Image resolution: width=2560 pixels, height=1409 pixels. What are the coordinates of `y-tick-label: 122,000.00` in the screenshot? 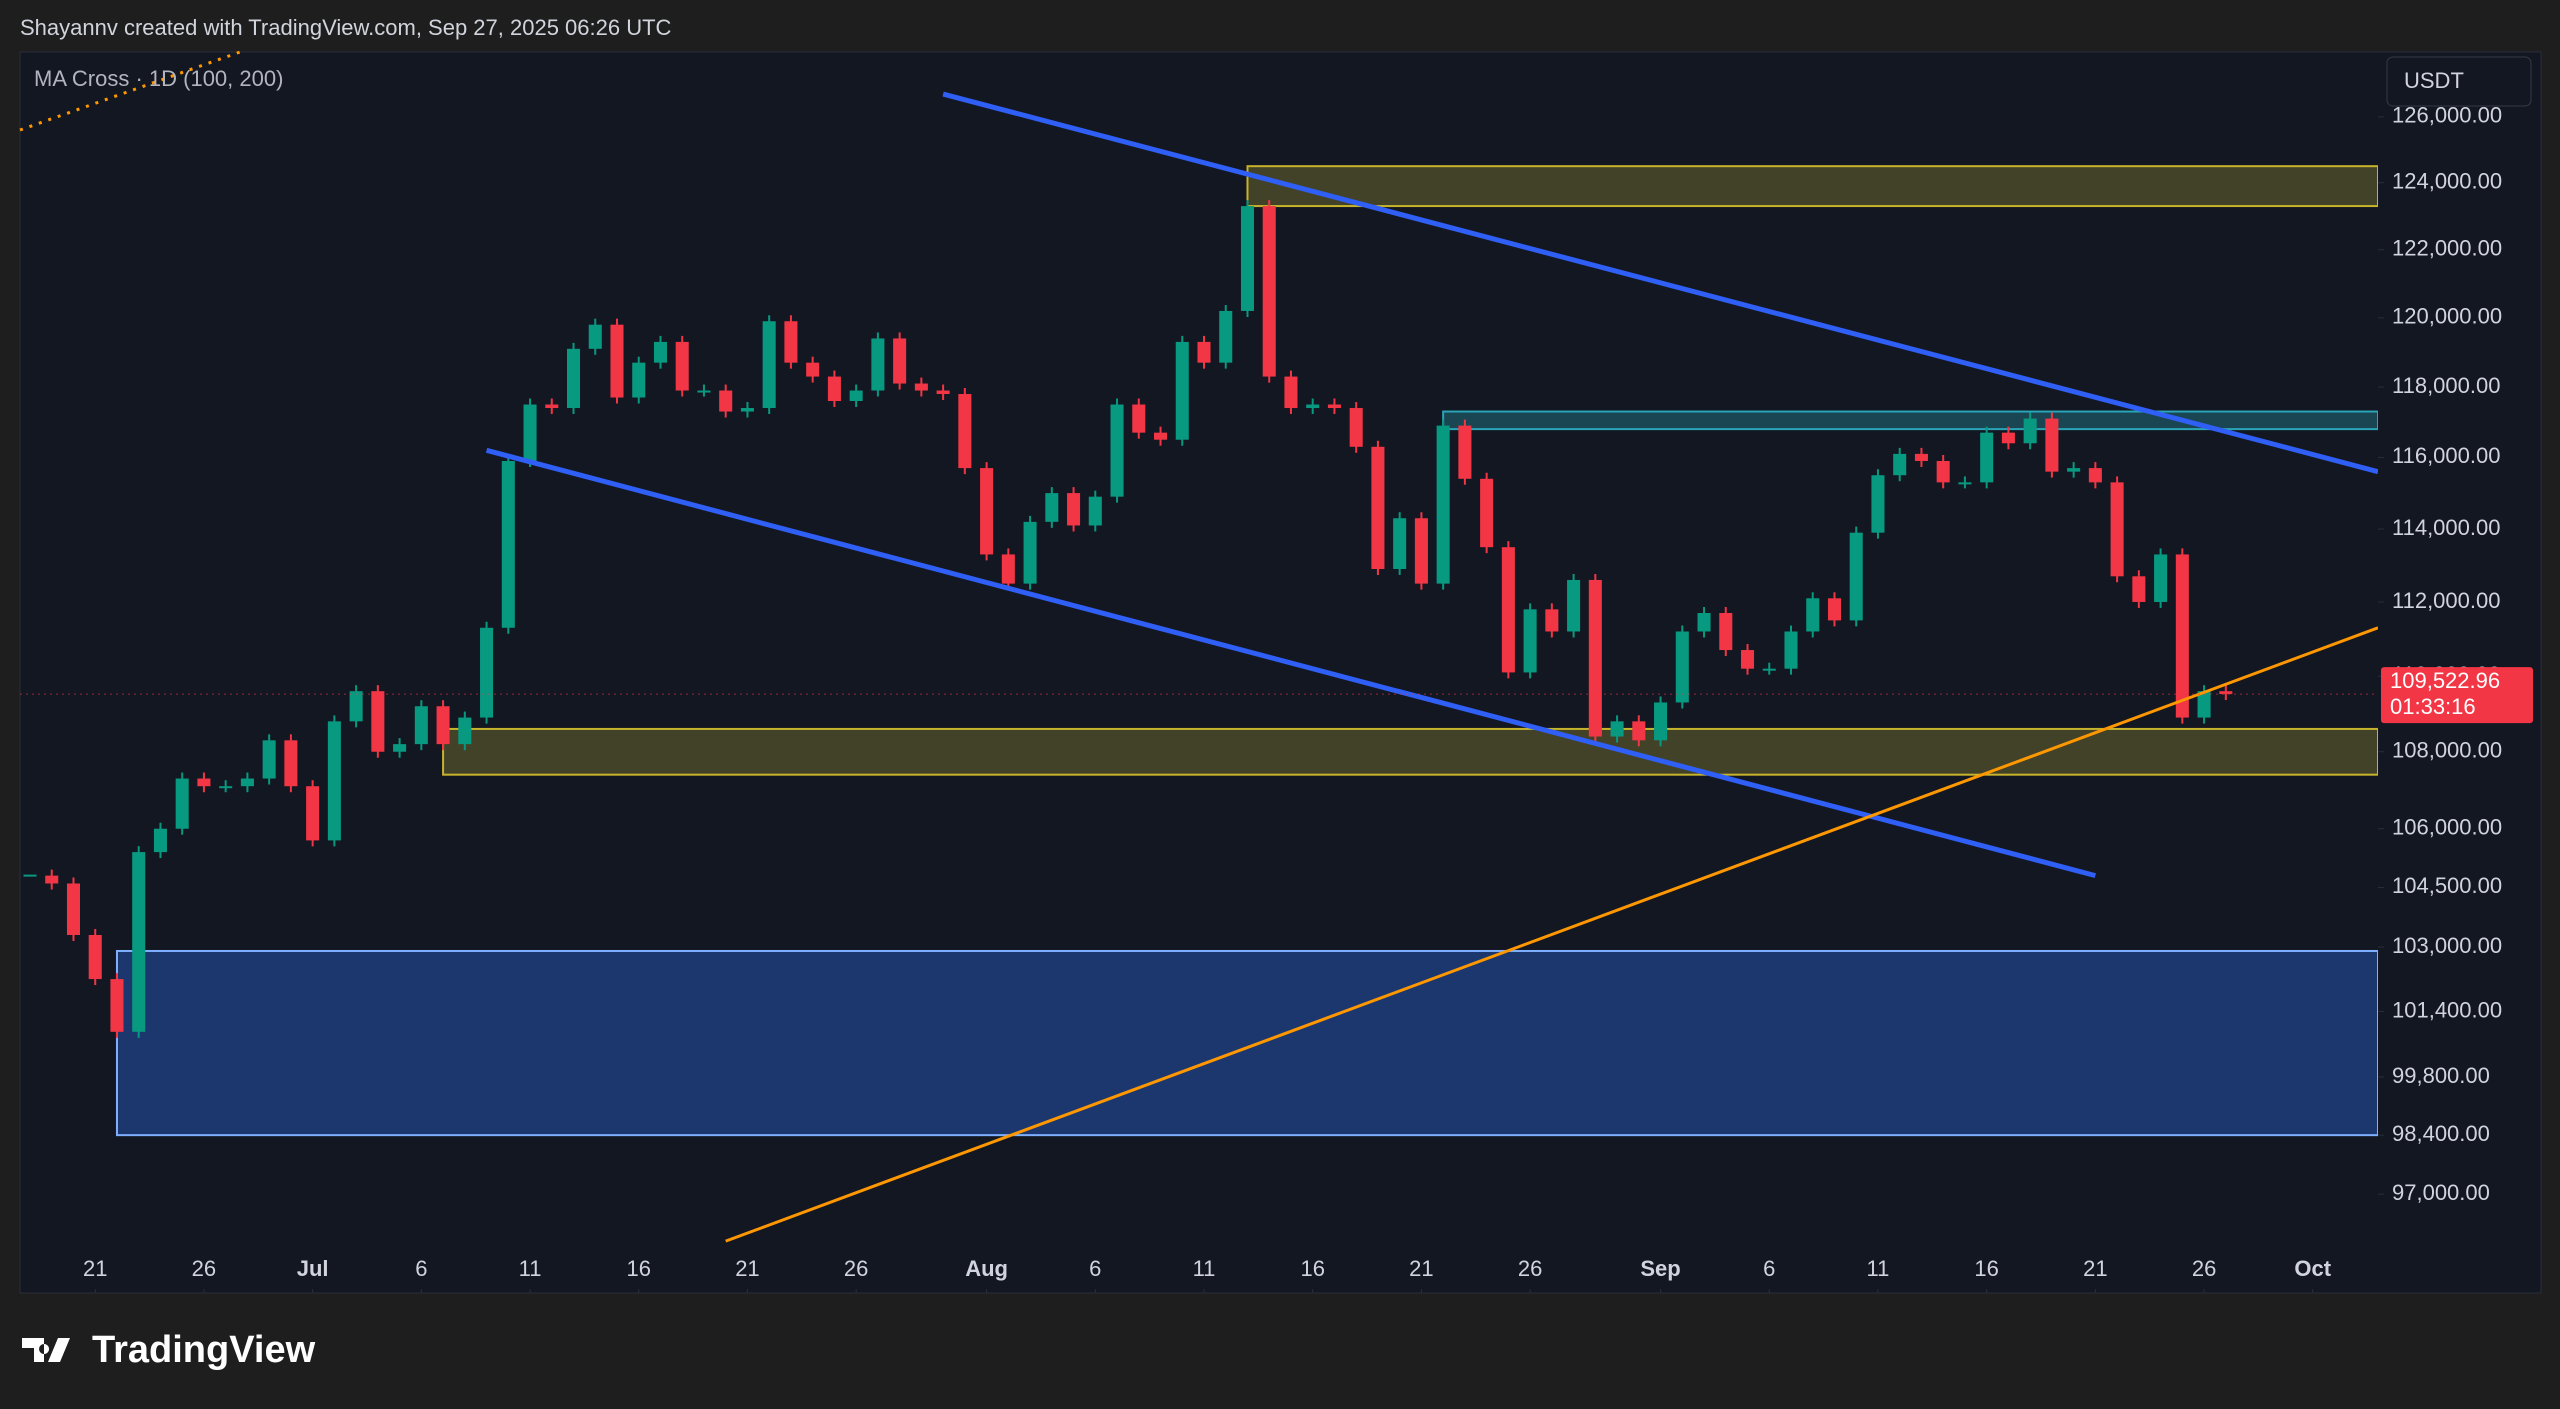 It's located at (2447, 248).